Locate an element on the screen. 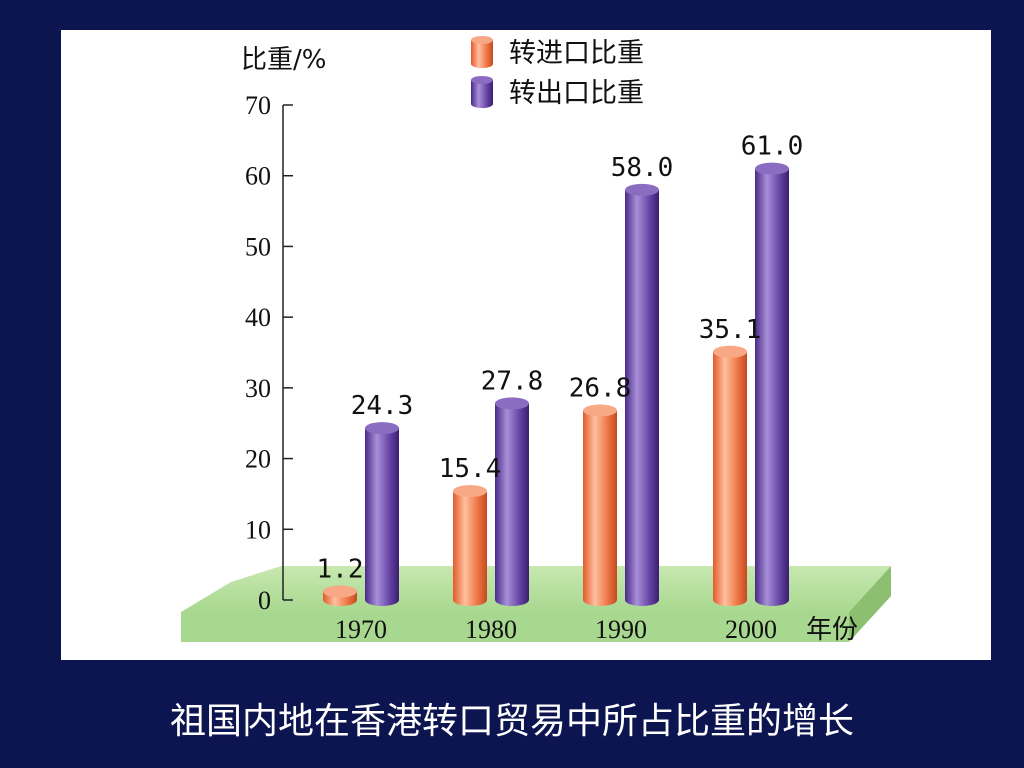 The width and height of the screenshot is (1024, 768). legend-item-import: 转进口比重 is located at coordinates (557, 52).